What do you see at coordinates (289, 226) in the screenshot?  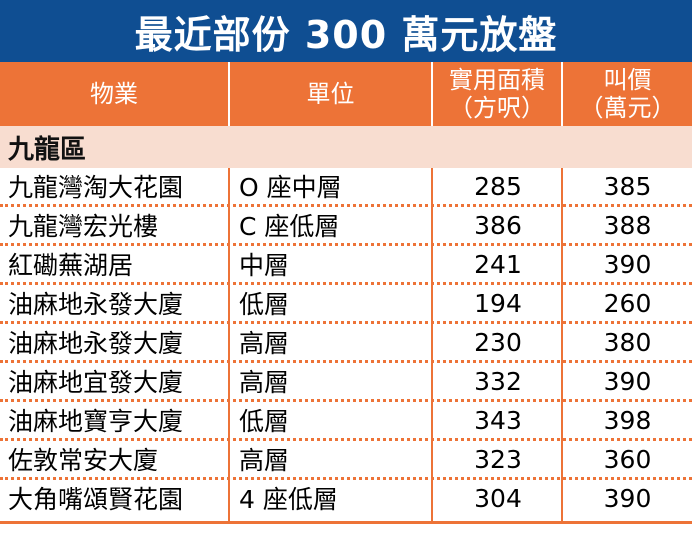 I see `cell-unit: C 座低層` at bounding box center [289, 226].